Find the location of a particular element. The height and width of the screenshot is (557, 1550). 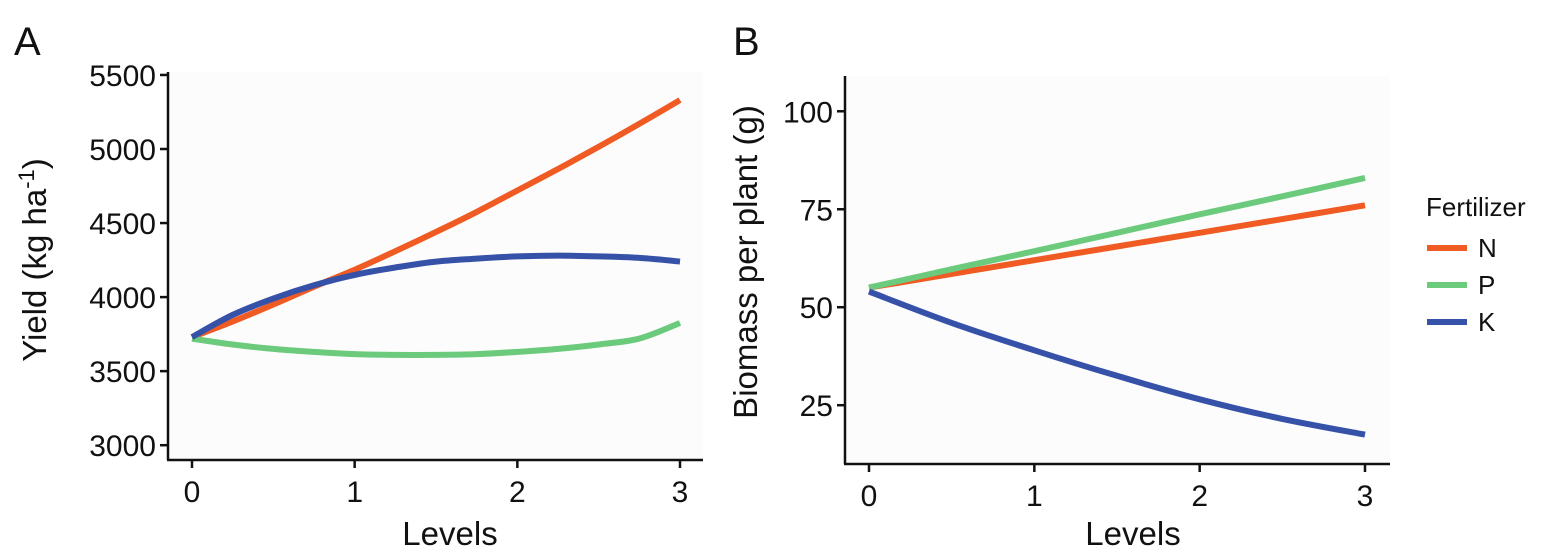

panel-b-x-tick-label: 3 is located at coordinates (1365, 496).